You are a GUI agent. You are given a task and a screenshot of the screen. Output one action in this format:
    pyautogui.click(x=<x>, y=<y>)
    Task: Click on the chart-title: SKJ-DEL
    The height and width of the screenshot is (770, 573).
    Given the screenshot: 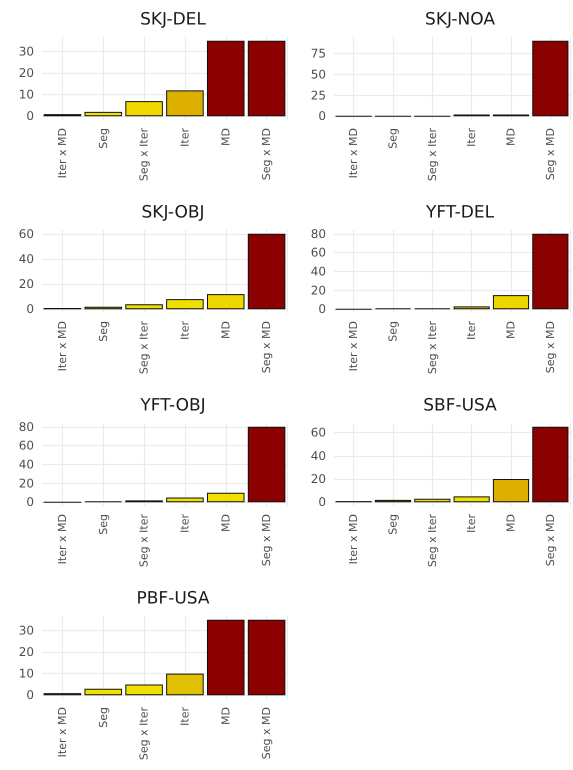 What is the action you would take?
    pyautogui.click(x=173, y=20)
    